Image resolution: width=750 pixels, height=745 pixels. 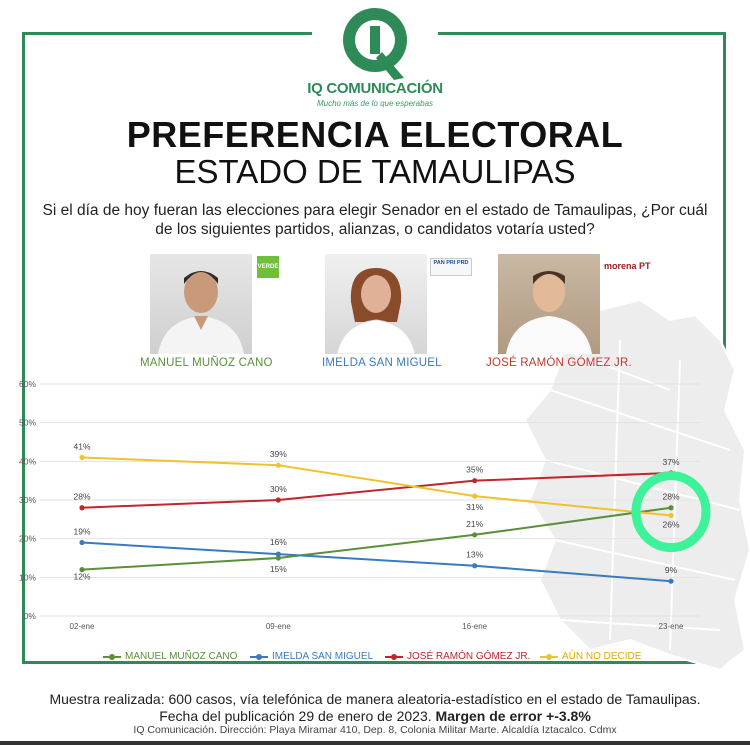 I want to click on party-logo-alliance-icon: PAN PRI PRD, so click(x=451, y=267).